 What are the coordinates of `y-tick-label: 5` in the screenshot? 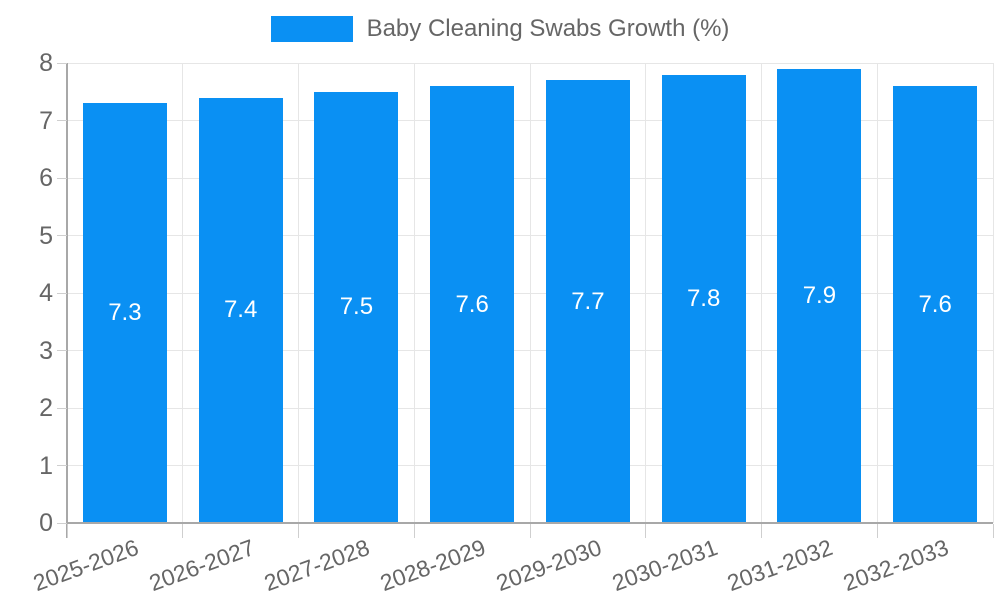 It's located at (46, 235).